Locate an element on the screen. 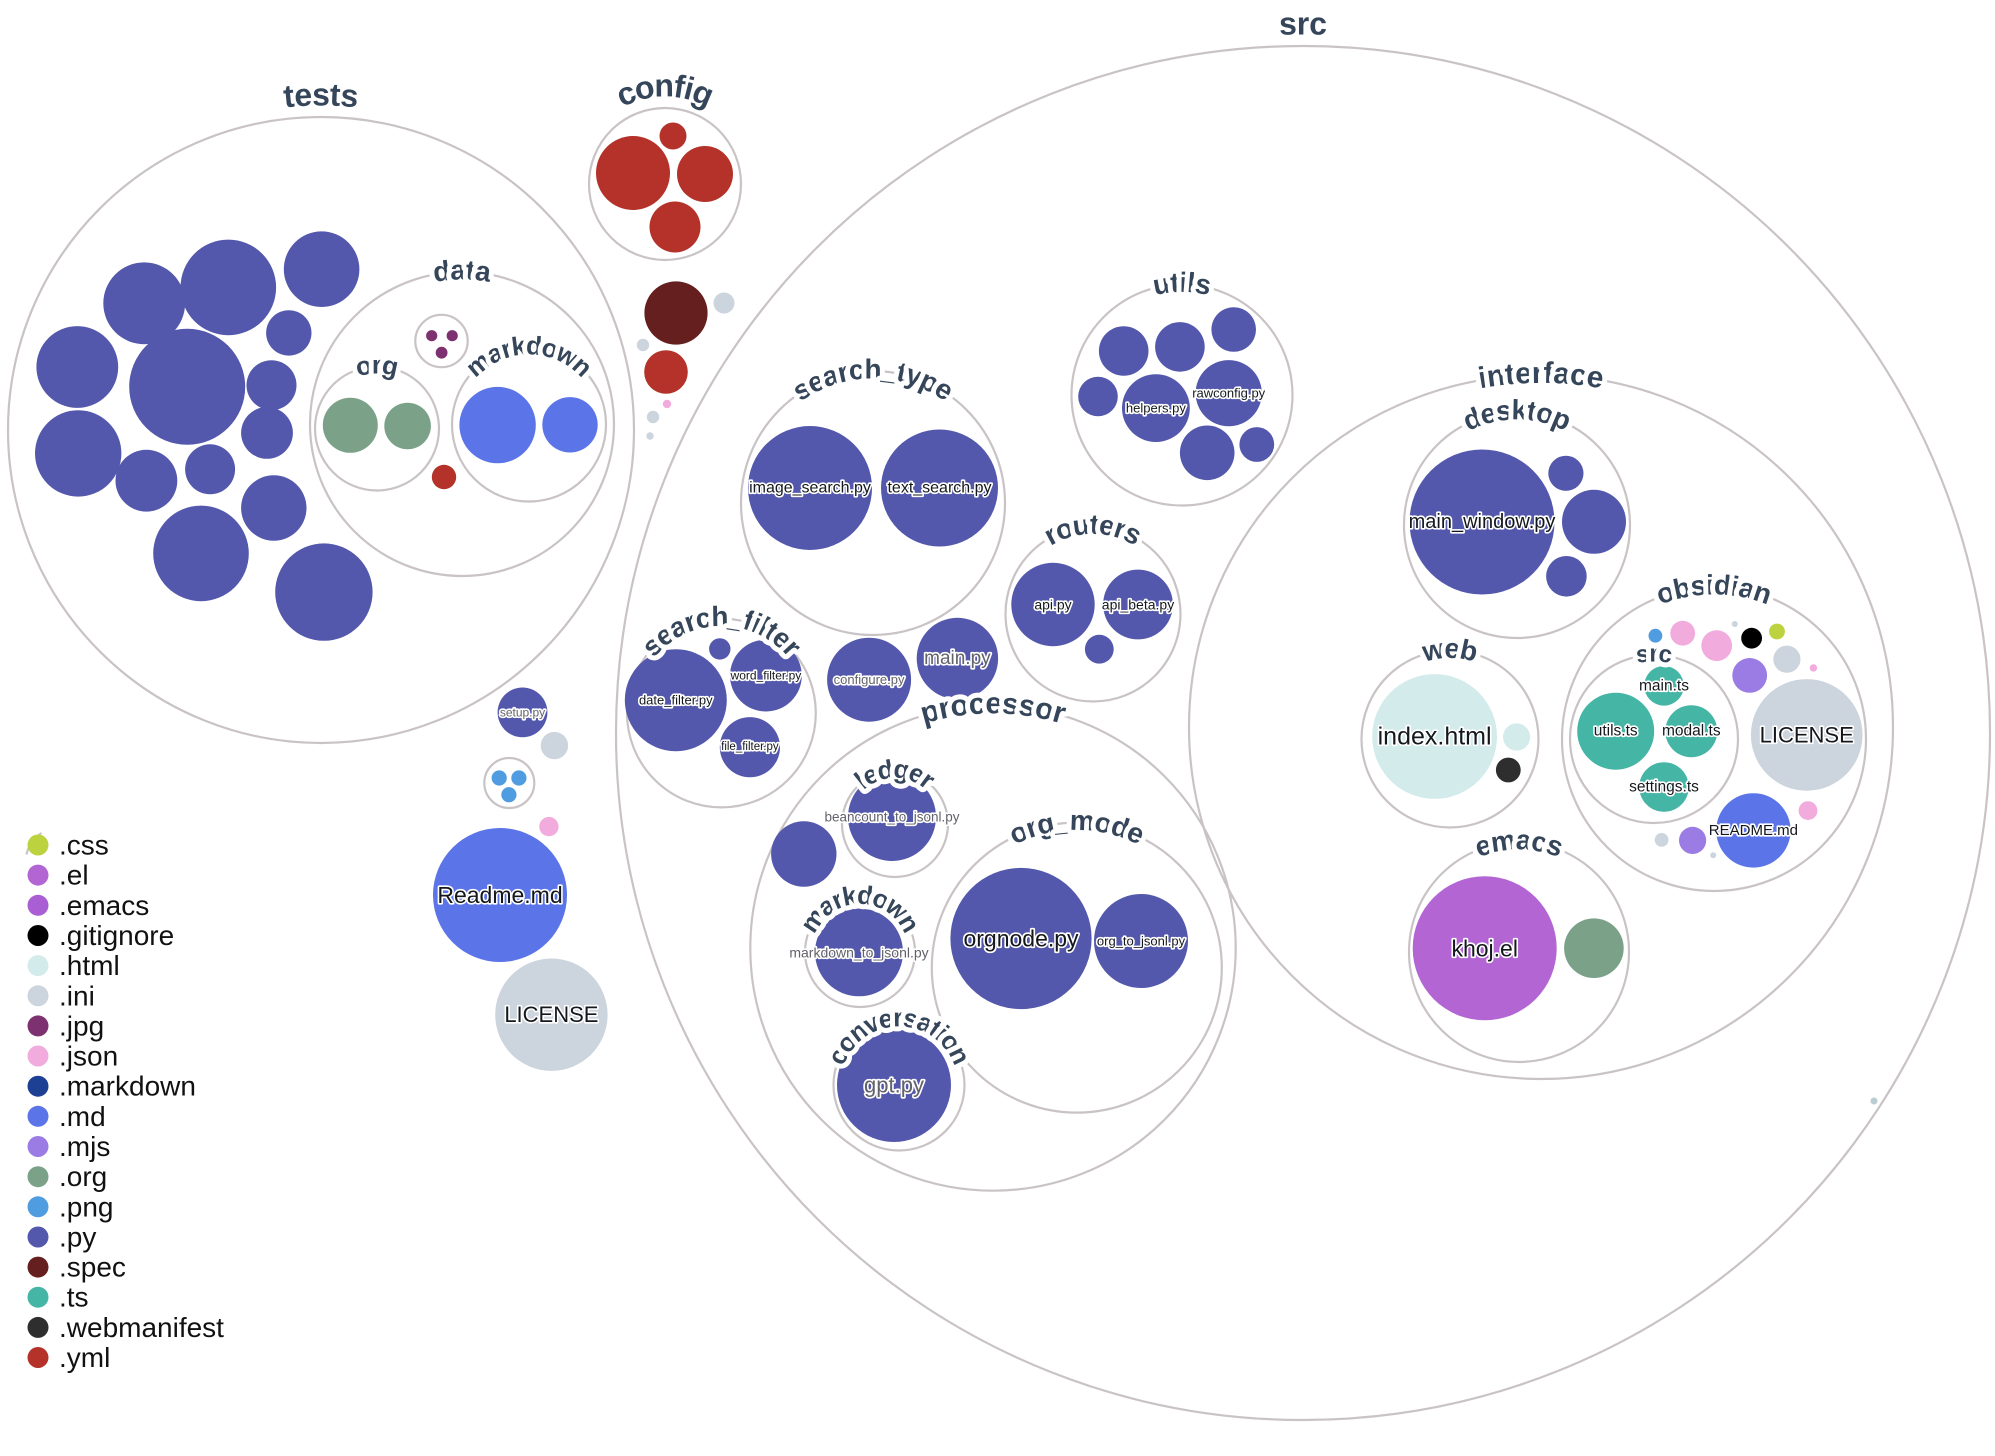 The width and height of the screenshot is (1995, 1456). svg-text: beancount_to_jsonl.py is located at coordinates (891, 817).